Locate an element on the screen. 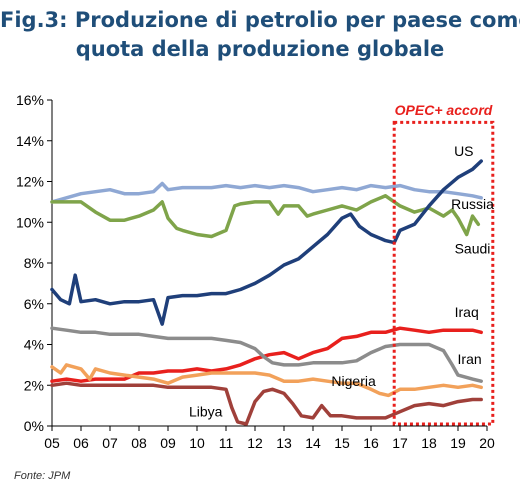 The height and width of the screenshot is (493, 520). x-tick-label: 18 is located at coordinates (429, 443).